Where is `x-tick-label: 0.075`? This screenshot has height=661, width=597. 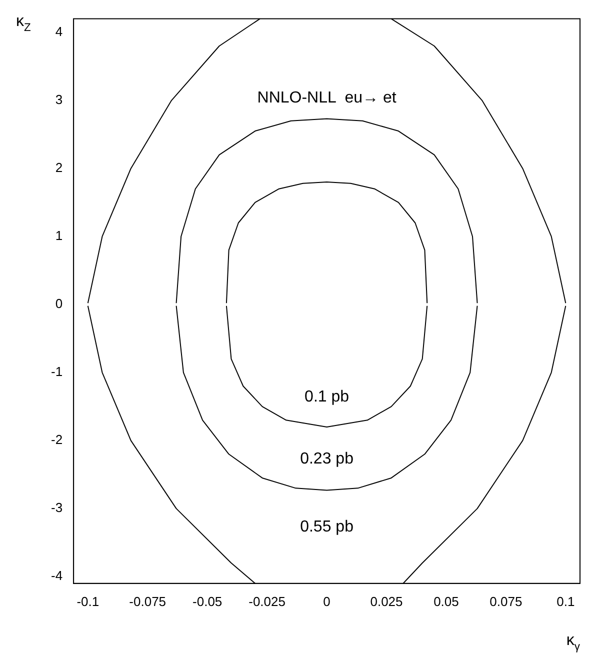
x-tick-label: 0.075 is located at coordinates (506, 601).